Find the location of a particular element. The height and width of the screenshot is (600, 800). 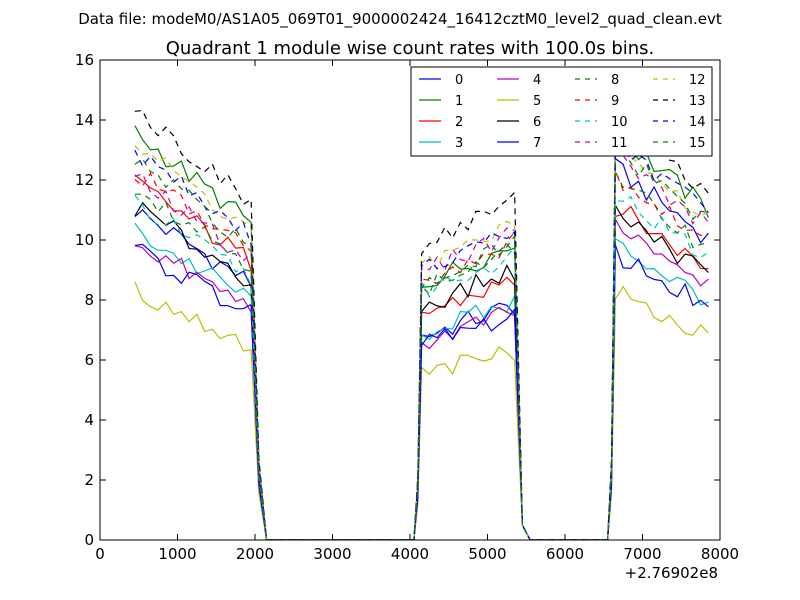

y-tick-label: 16 is located at coordinates (84, 60).